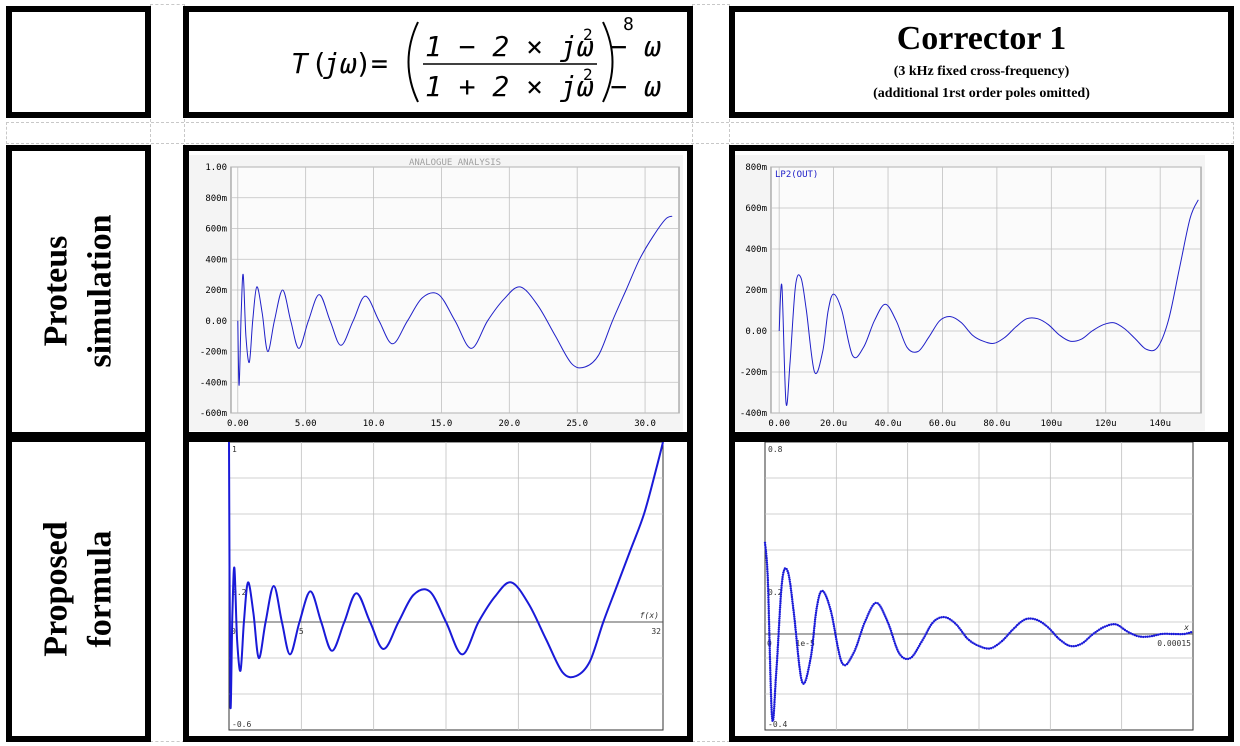  Describe the element at coordinates (79, 291) in the screenshot. I see `row-label-proteus: Proteus simulation` at that location.